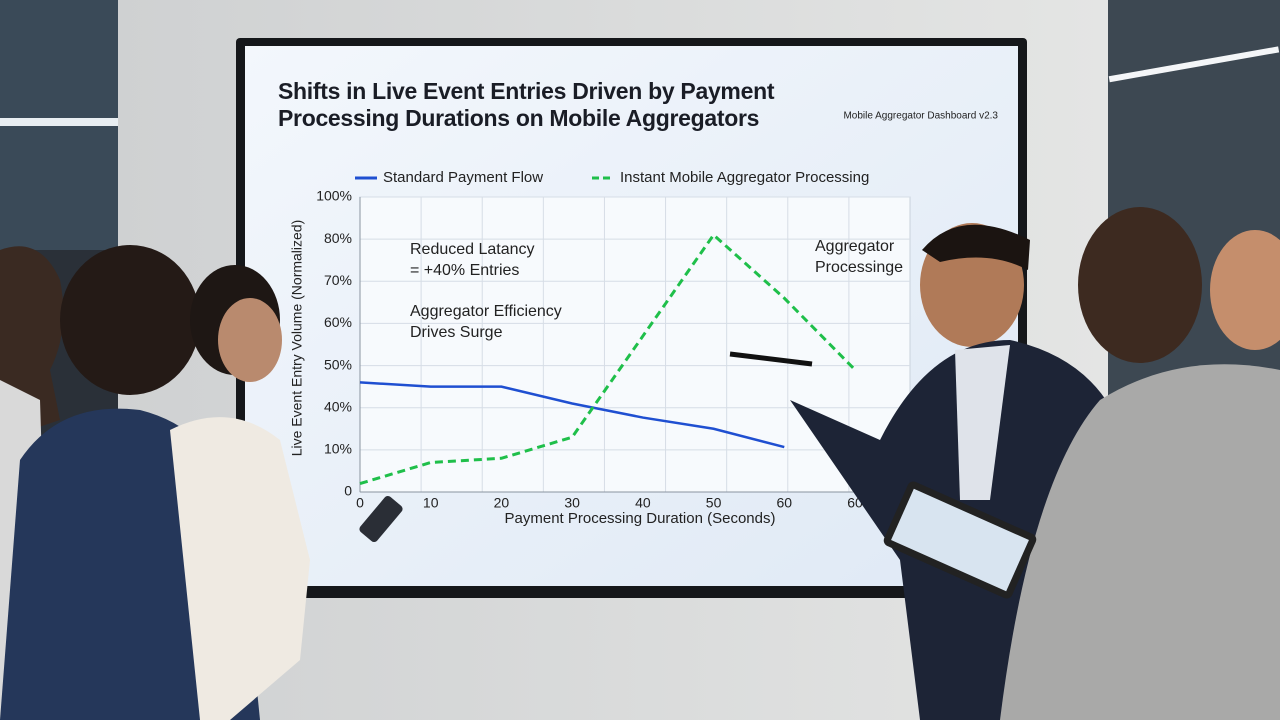 The height and width of the screenshot is (720, 1280). Describe the element at coordinates (464, 270) in the screenshot. I see `annotation: = +40% Entries` at that location.